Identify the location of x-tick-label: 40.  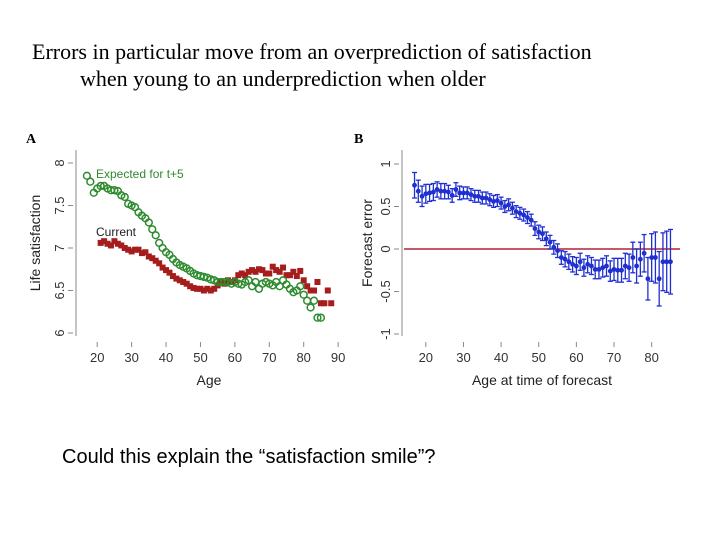
(501, 357).